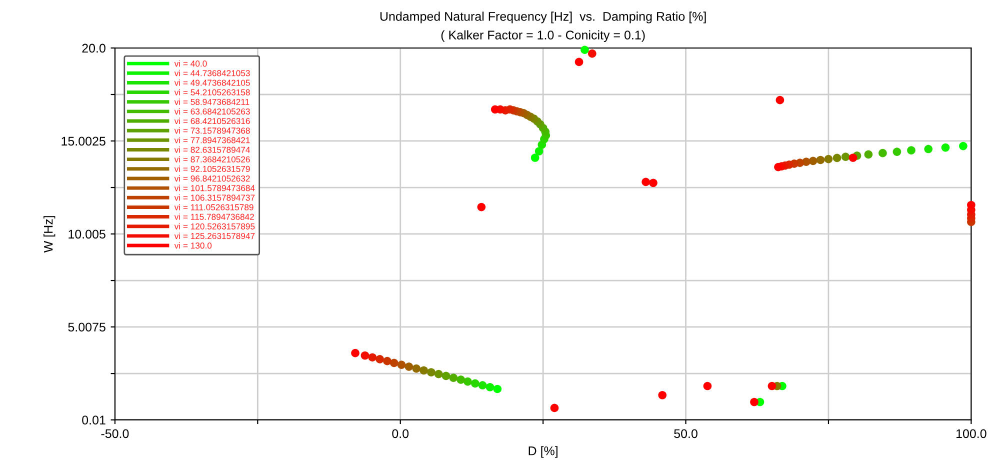  What do you see at coordinates (212, 149) in the screenshot?
I see `legend-label: vi = 82.6315789474` at bounding box center [212, 149].